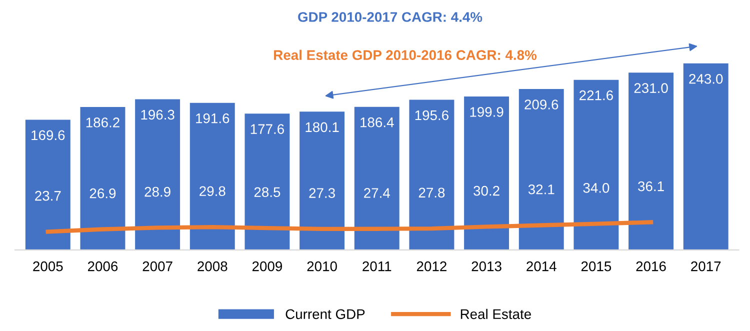  Describe the element at coordinates (48, 195) in the screenshot. I see `data-label: 23.7` at that location.